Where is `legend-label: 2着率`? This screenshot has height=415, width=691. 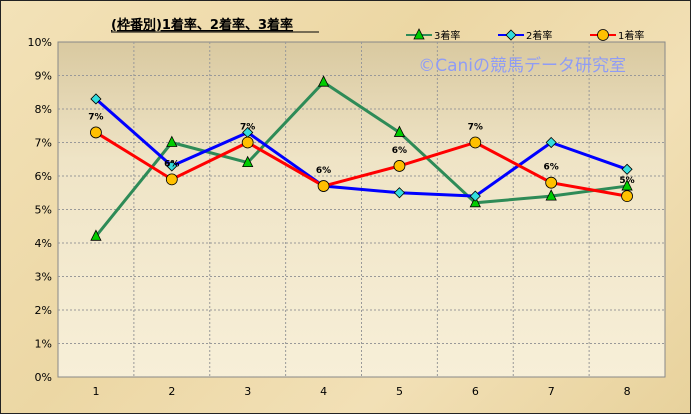 legend-label: 2着率 is located at coordinates (539, 35).